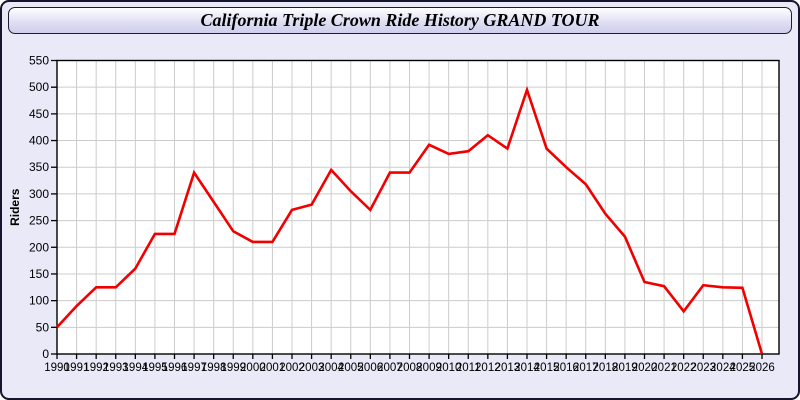 This screenshot has height=400, width=800. Describe the element at coordinates (39, 301) in the screenshot. I see `svg-text: 100` at that location.